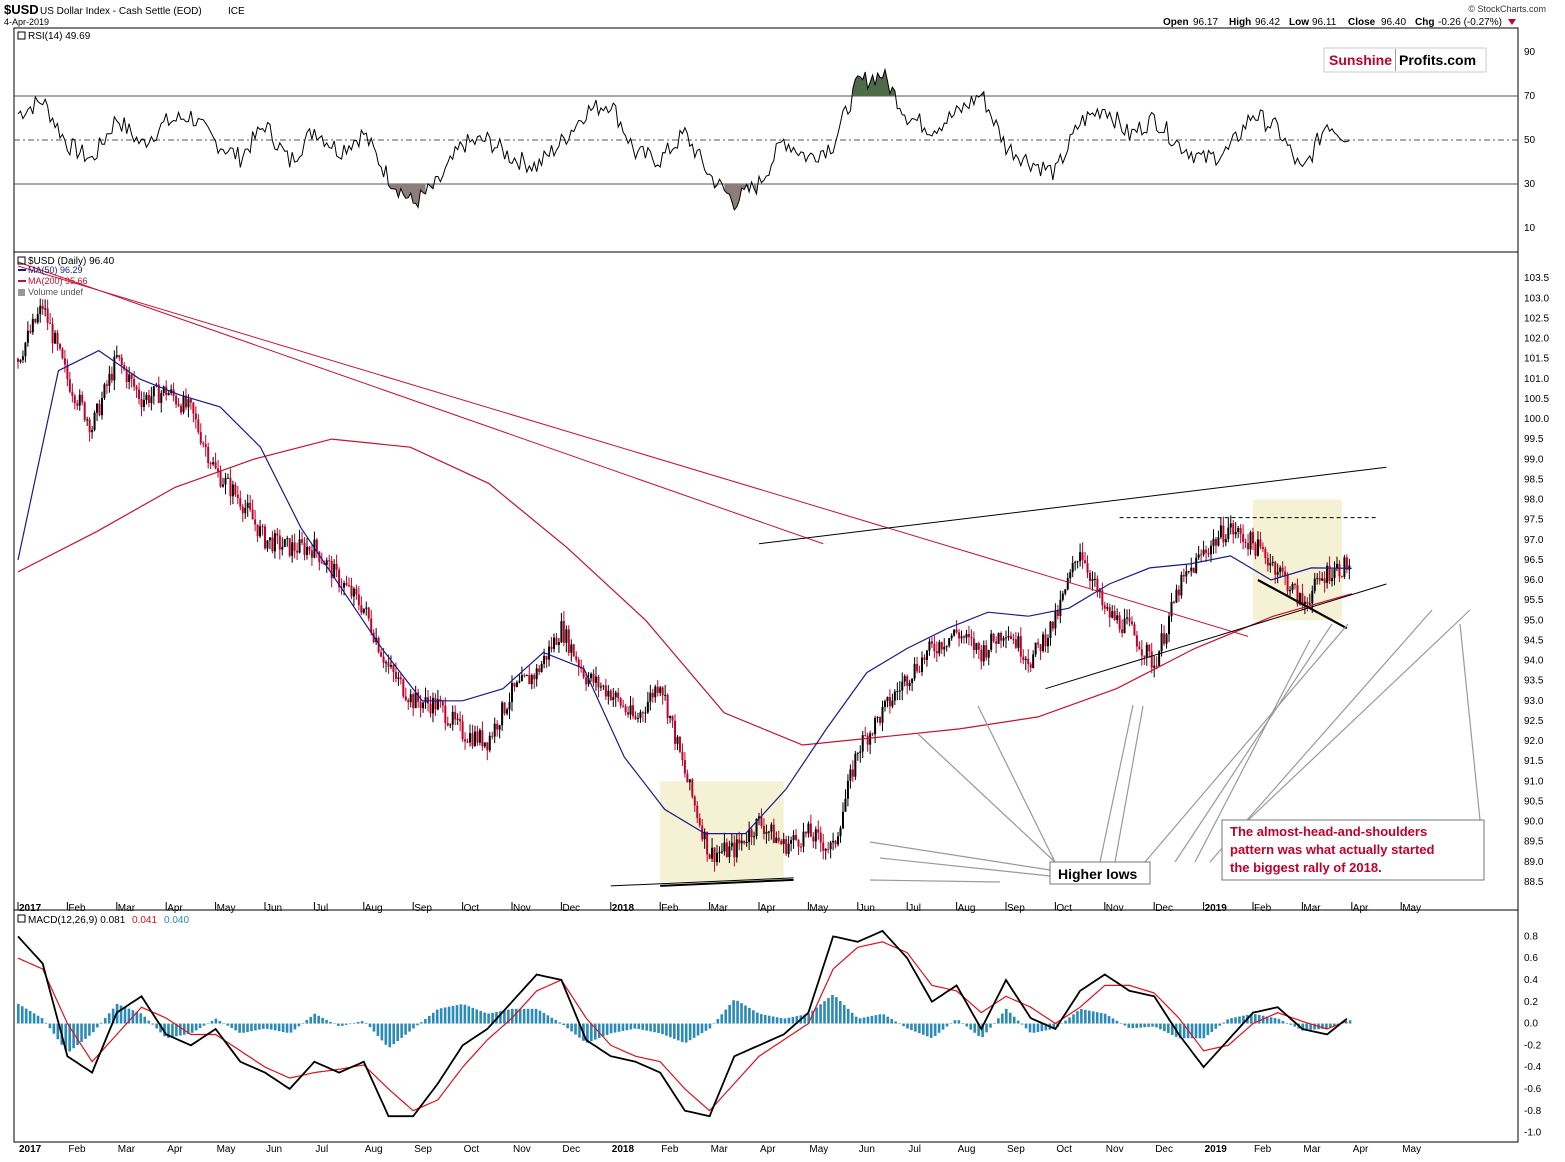 This screenshot has width=1565, height=1162. Describe the element at coordinates (720, 908) in the screenshot. I see `price-x-tick: Mar` at that location.